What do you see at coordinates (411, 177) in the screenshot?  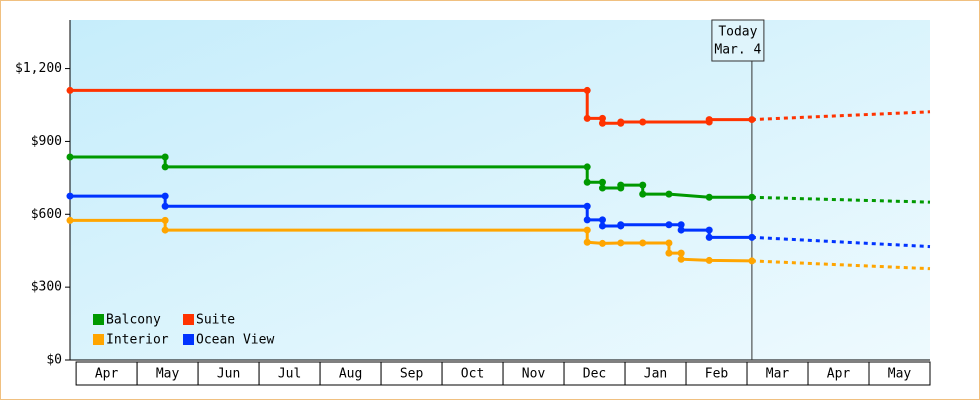 I see `series-line` at bounding box center [411, 177].